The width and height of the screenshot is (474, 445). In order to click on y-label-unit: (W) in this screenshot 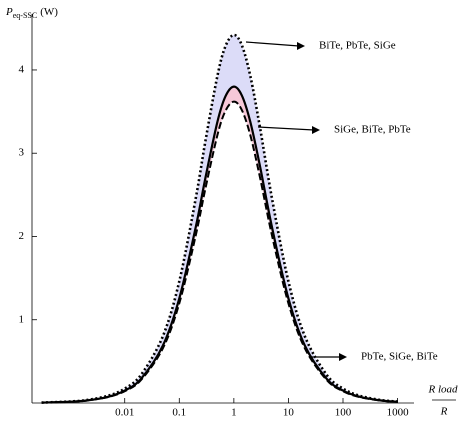, I will do `click(49, 12)`.